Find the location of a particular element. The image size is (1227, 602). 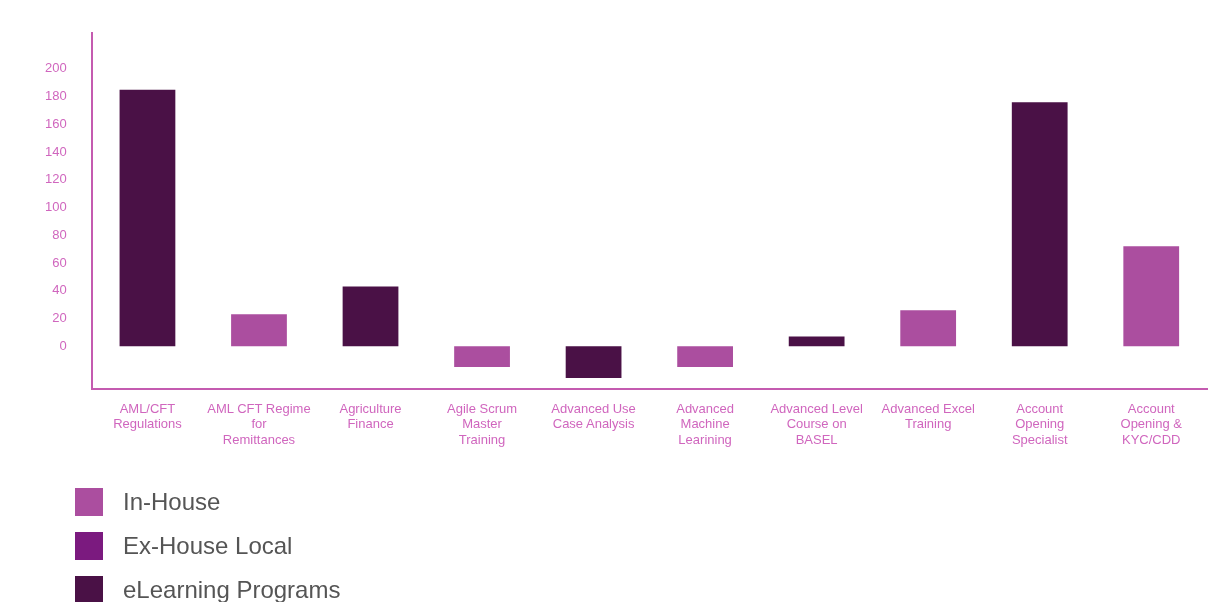

x-tick-label: Account Opening & KYC/CDD is located at coordinates (1151, 423).